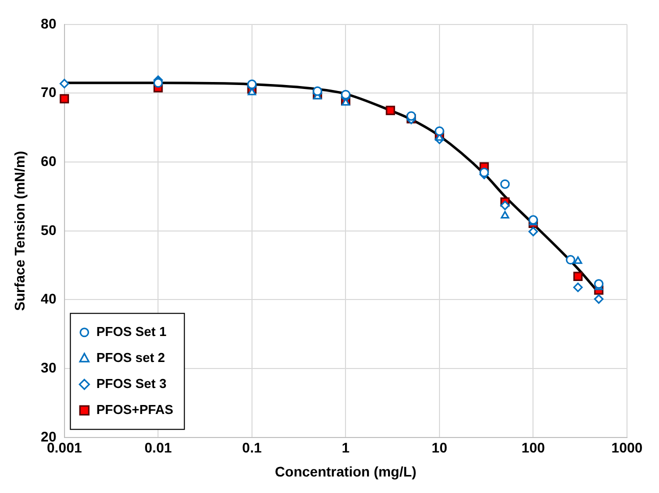  What do you see at coordinates (131, 357) in the screenshot?
I see `legend-label: PFOS set 2` at bounding box center [131, 357].